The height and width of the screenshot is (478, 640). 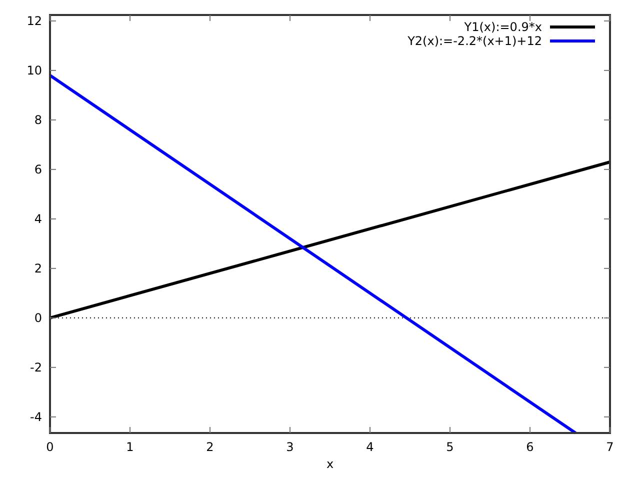 I want to click on x-tick-label: 2, so click(x=210, y=447).